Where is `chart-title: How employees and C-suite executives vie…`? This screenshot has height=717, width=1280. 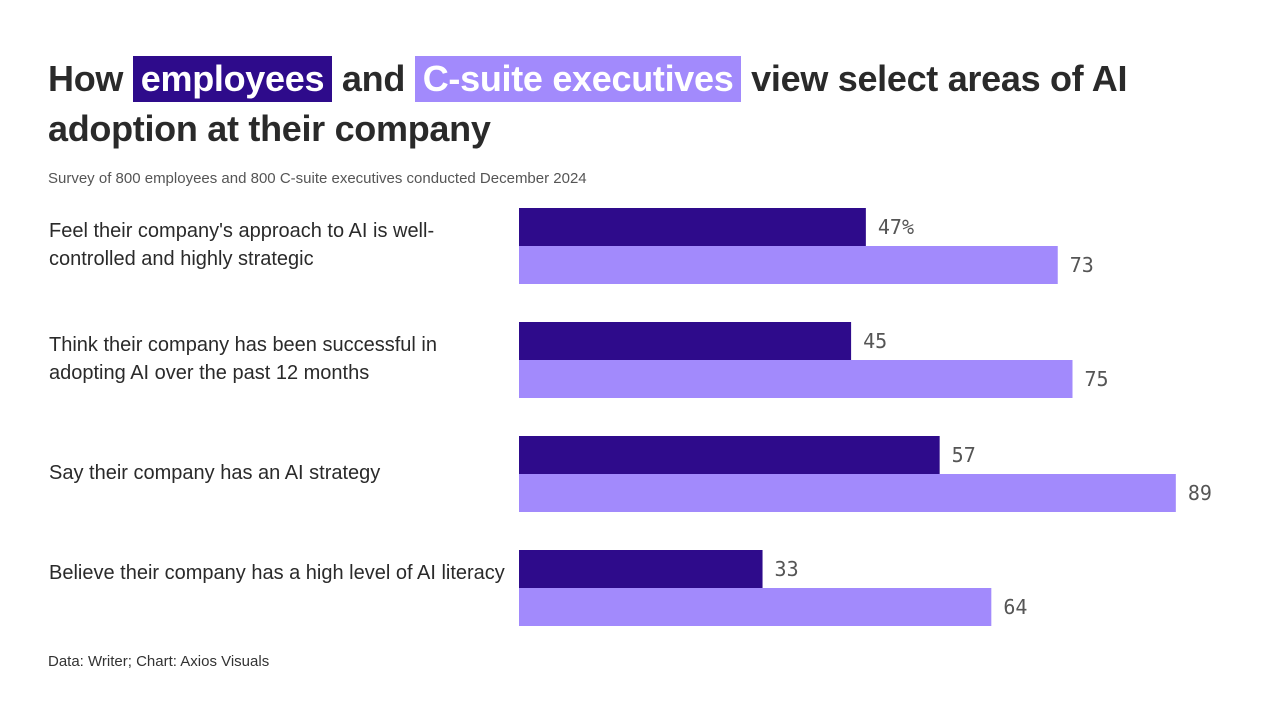
chart-title: How employees and C-suite executives vie… is located at coordinates (643, 104).